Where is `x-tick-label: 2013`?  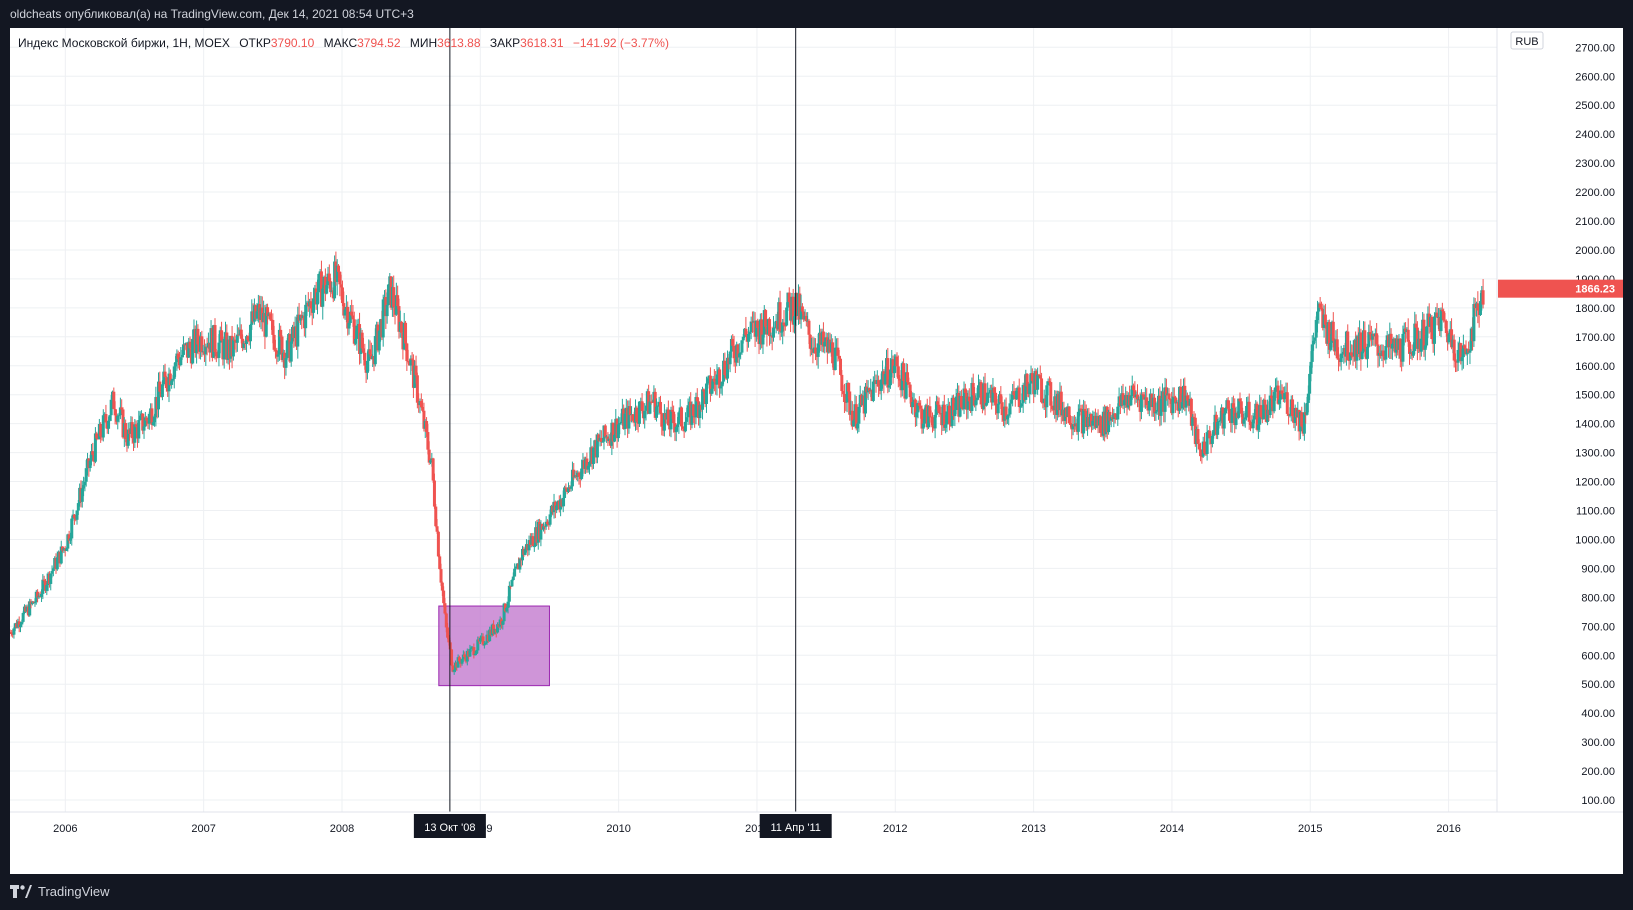 x-tick-label: 2013 is located at coordinates (1033, 829).